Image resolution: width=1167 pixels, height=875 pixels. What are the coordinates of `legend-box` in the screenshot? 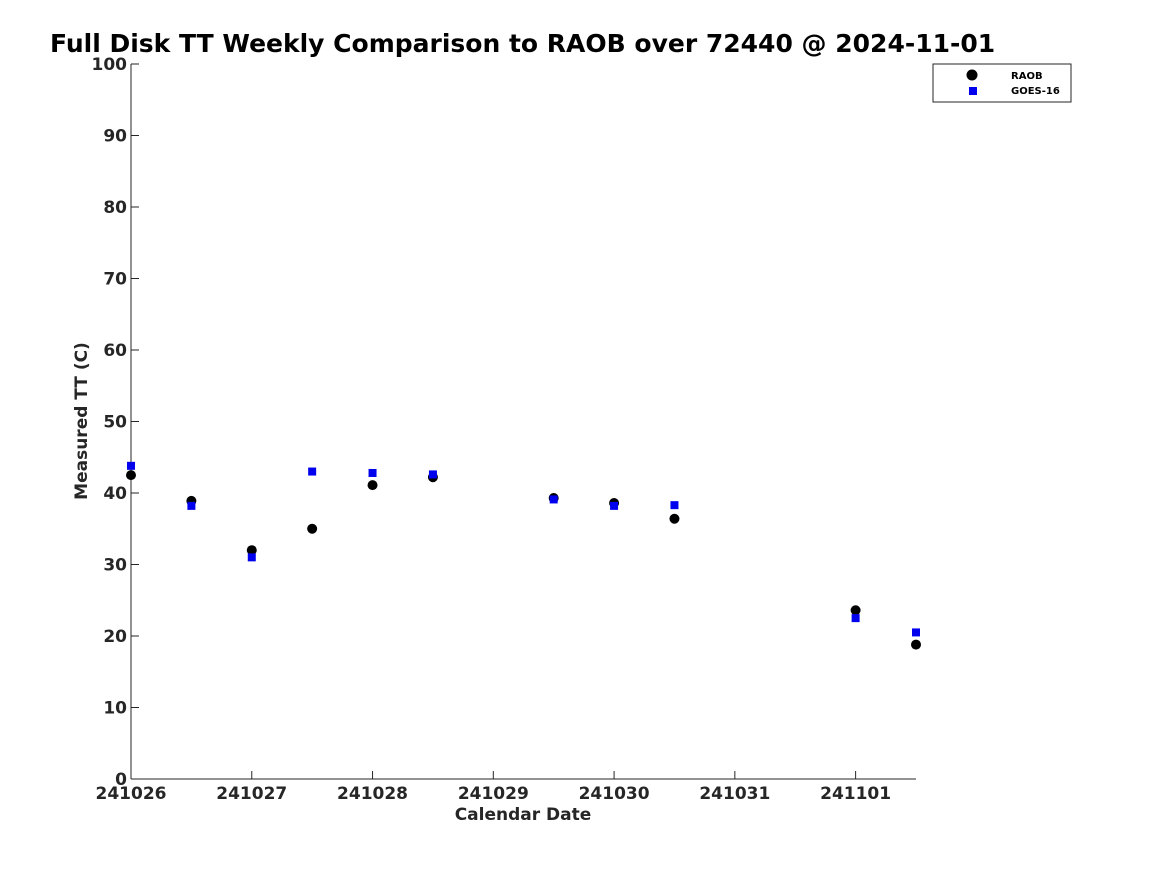 It's located at (1002, 83).